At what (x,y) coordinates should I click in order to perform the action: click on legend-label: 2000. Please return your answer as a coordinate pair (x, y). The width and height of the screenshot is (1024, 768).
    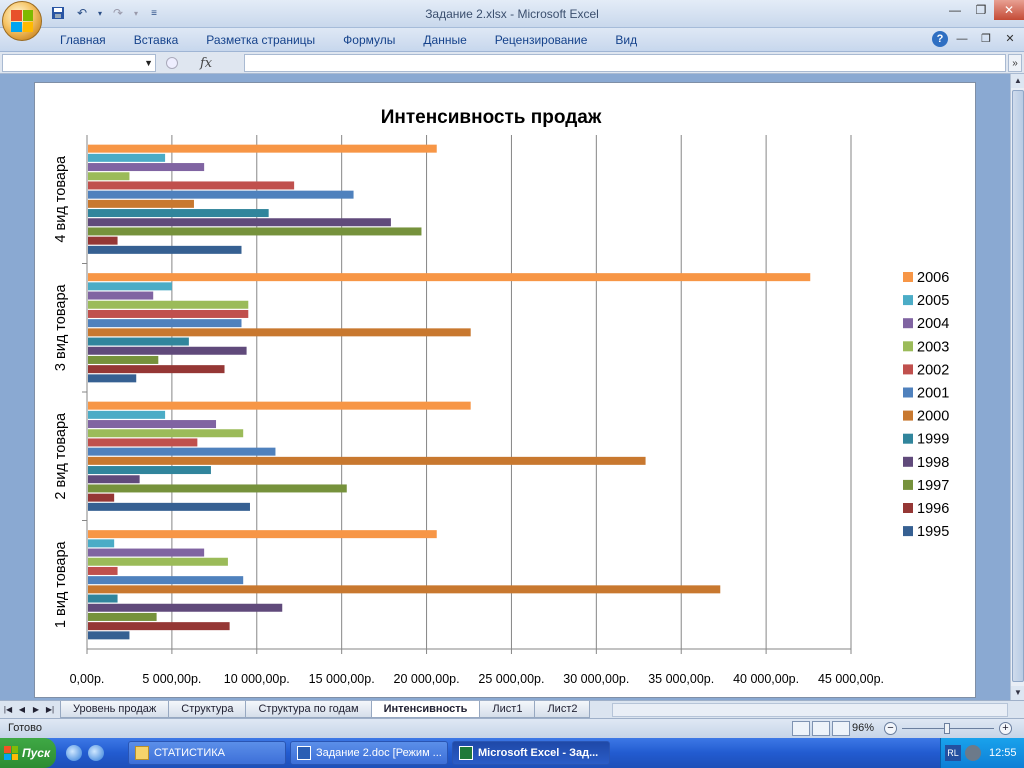
    Looking at the image, I should click on (933, 417).